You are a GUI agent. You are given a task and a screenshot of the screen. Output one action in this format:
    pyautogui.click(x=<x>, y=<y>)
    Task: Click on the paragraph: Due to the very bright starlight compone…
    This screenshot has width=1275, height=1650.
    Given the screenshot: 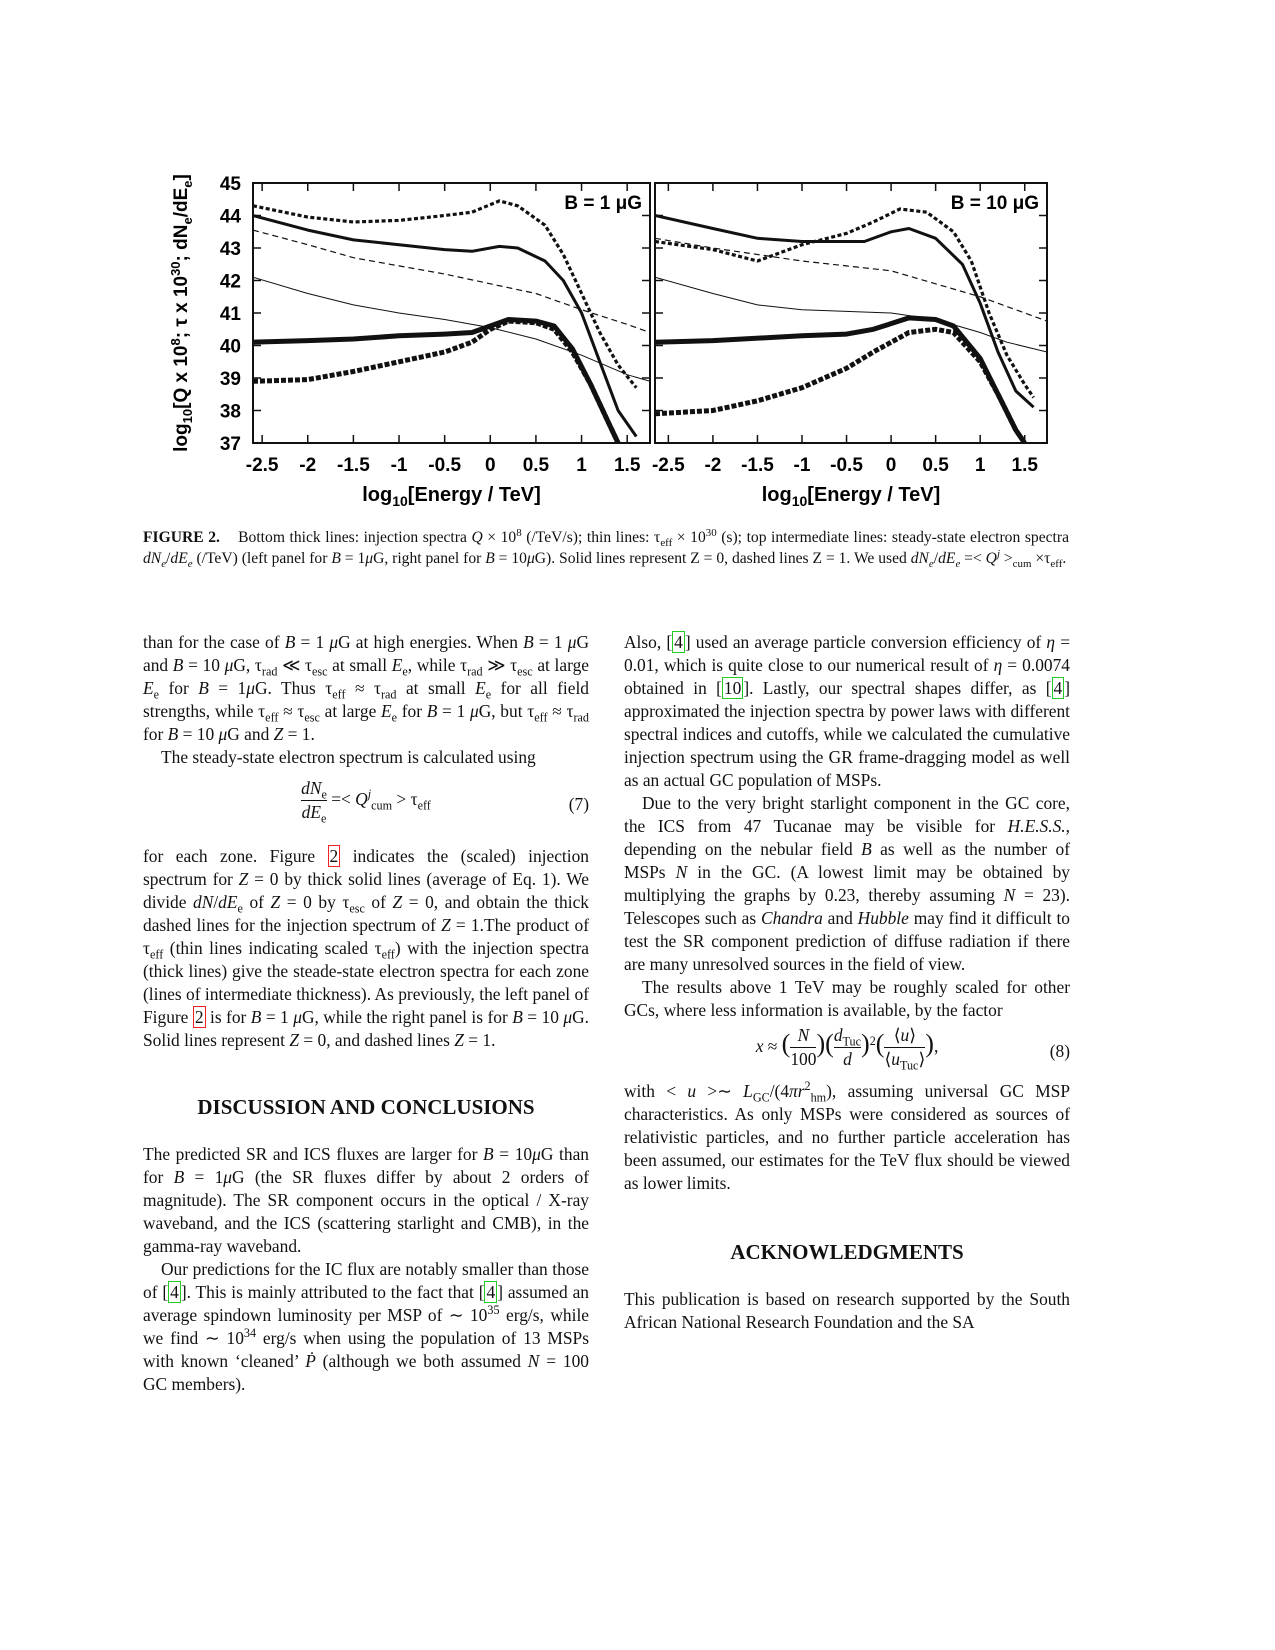 What is the action you would take?
    pyautogui.click(x=847, y=883)
    